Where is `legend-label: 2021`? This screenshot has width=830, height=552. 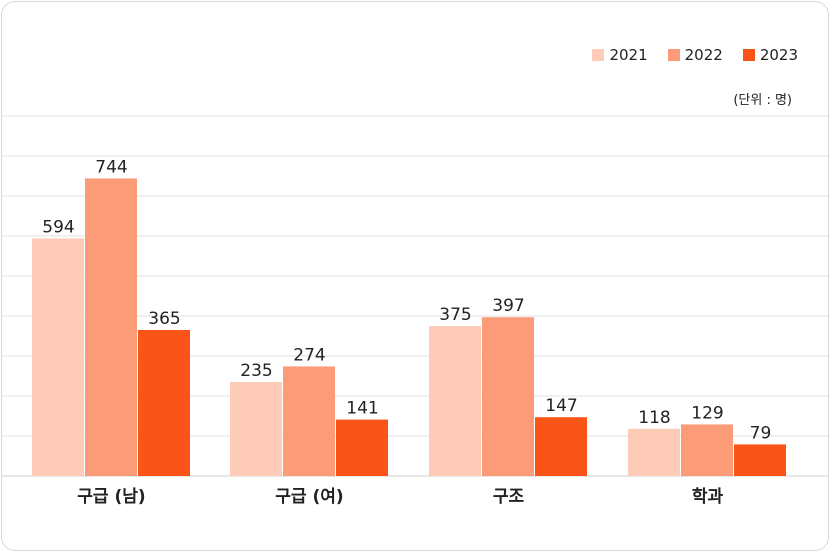 legend-label: 2021 is located at coordinates (628, 55).